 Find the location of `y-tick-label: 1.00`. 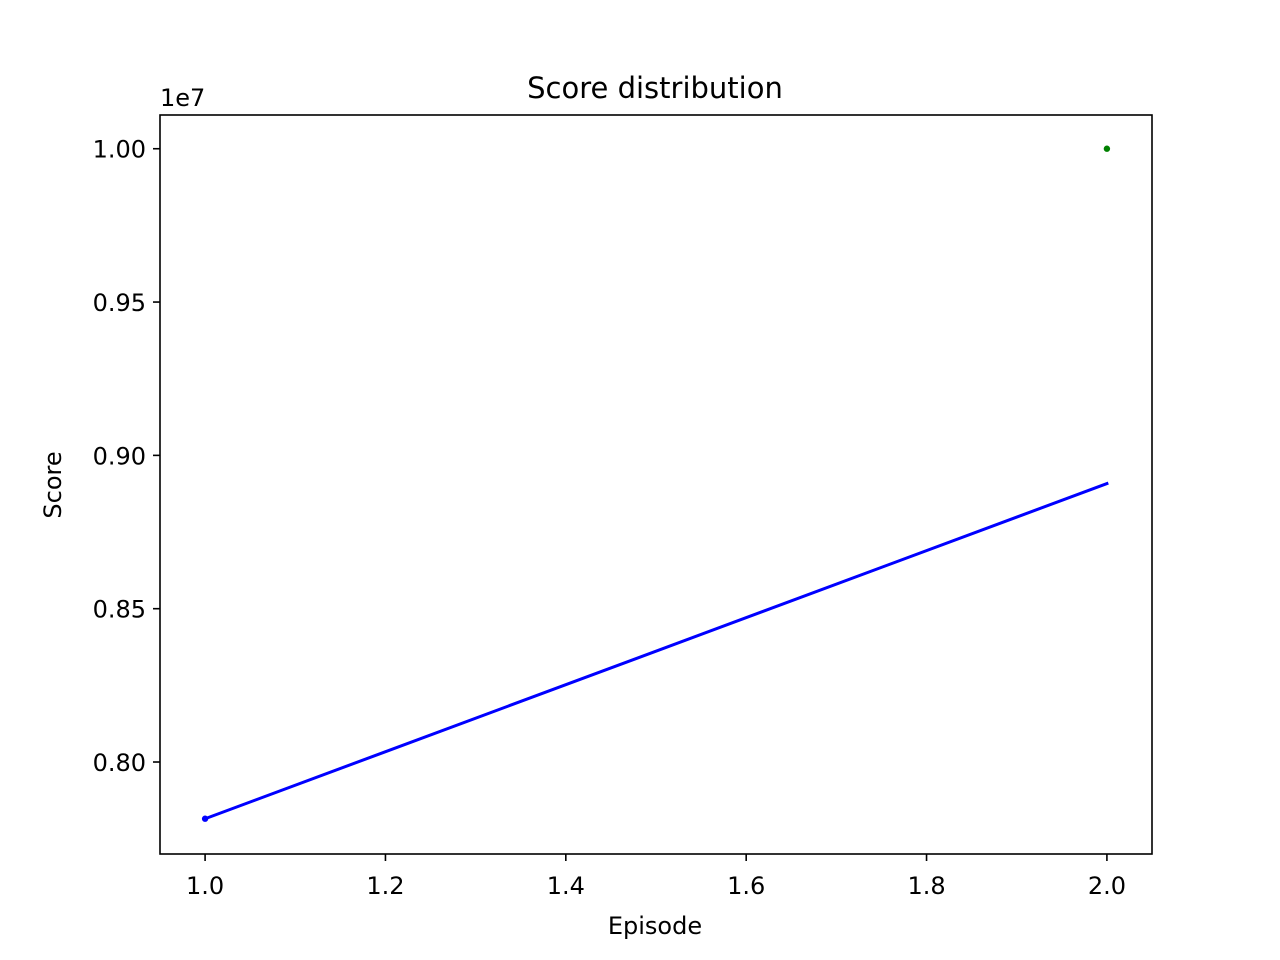

y-tick-label: 1.00 is located at coordinates (119, 150).